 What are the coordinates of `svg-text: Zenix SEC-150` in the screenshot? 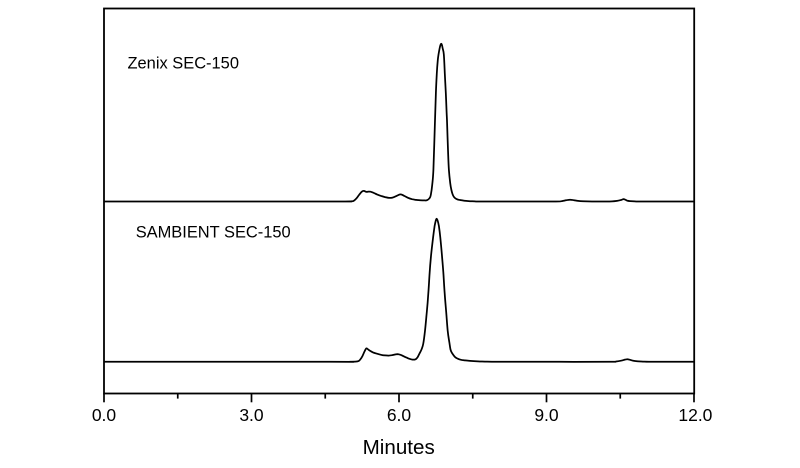 It's located at (183, 64).